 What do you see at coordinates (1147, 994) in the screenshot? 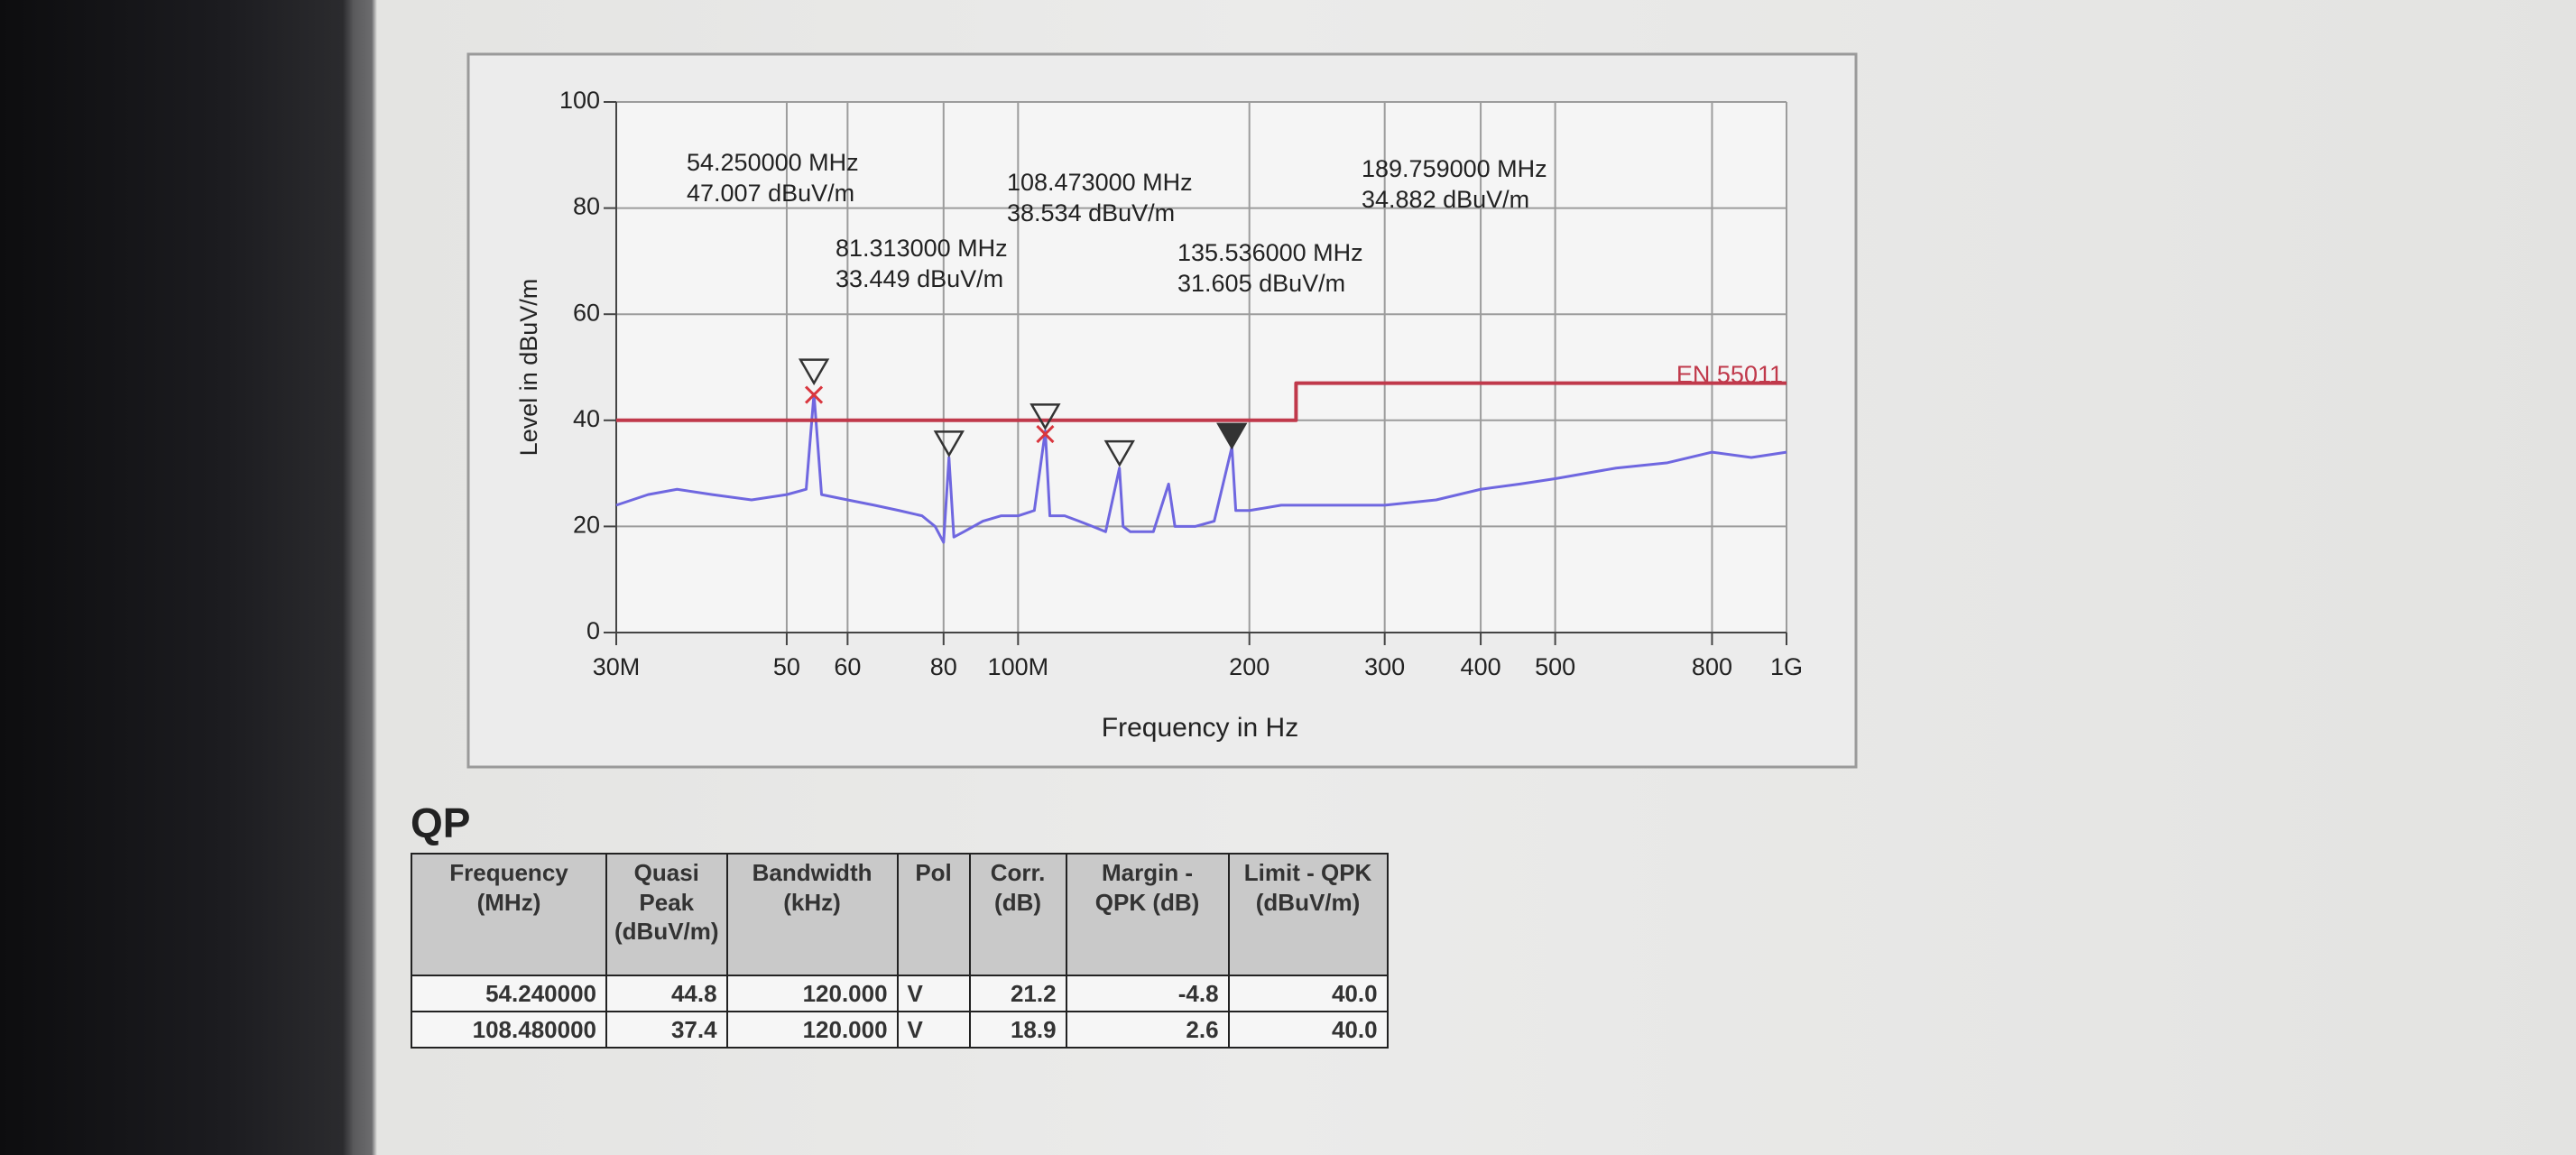
I see `table-cell: -4.8` at bounding box center [1147, 994].